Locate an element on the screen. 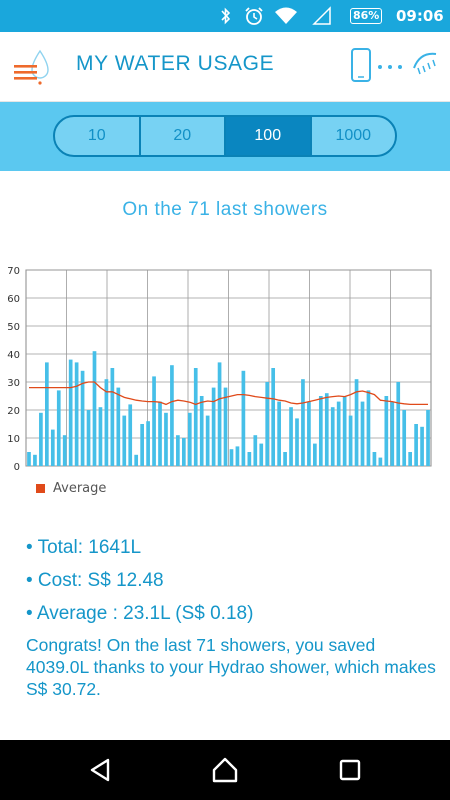  clock: 09:06 is located at coordinates (420, 16).